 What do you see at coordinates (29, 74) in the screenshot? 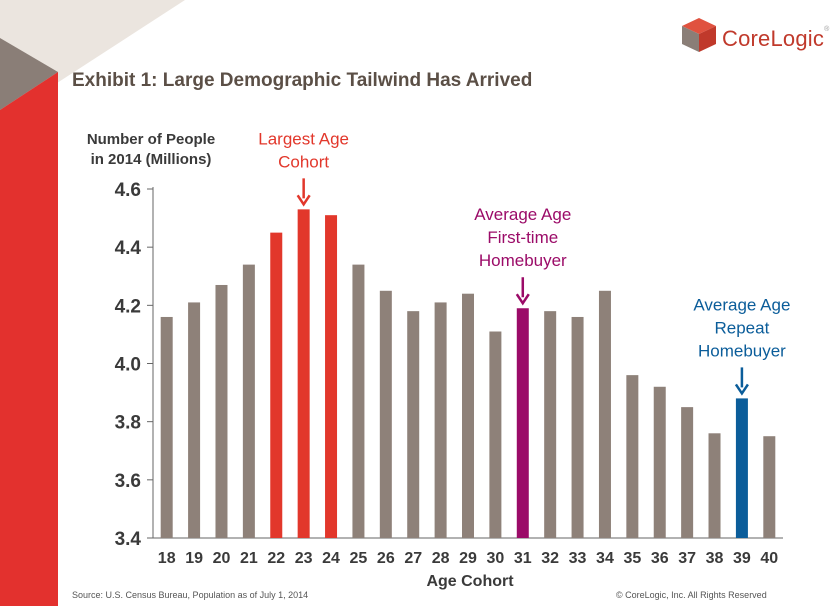
I see `decor-gray-band` at bounding box center [29, 74].